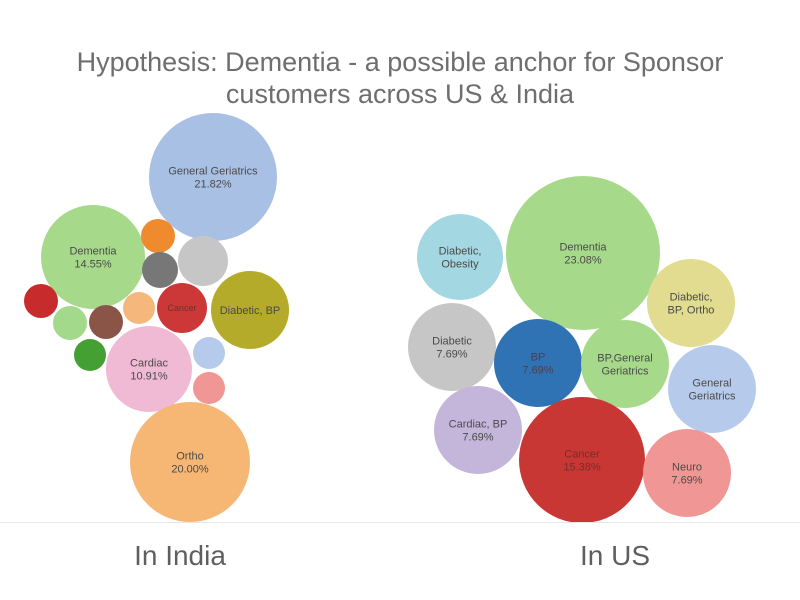 The height and width of the screenshot is (600, 800). What do you see at coordinates (70, 323) in the screenshot?
I see `bubble-india-green-light` at bounding box center [70, 323].